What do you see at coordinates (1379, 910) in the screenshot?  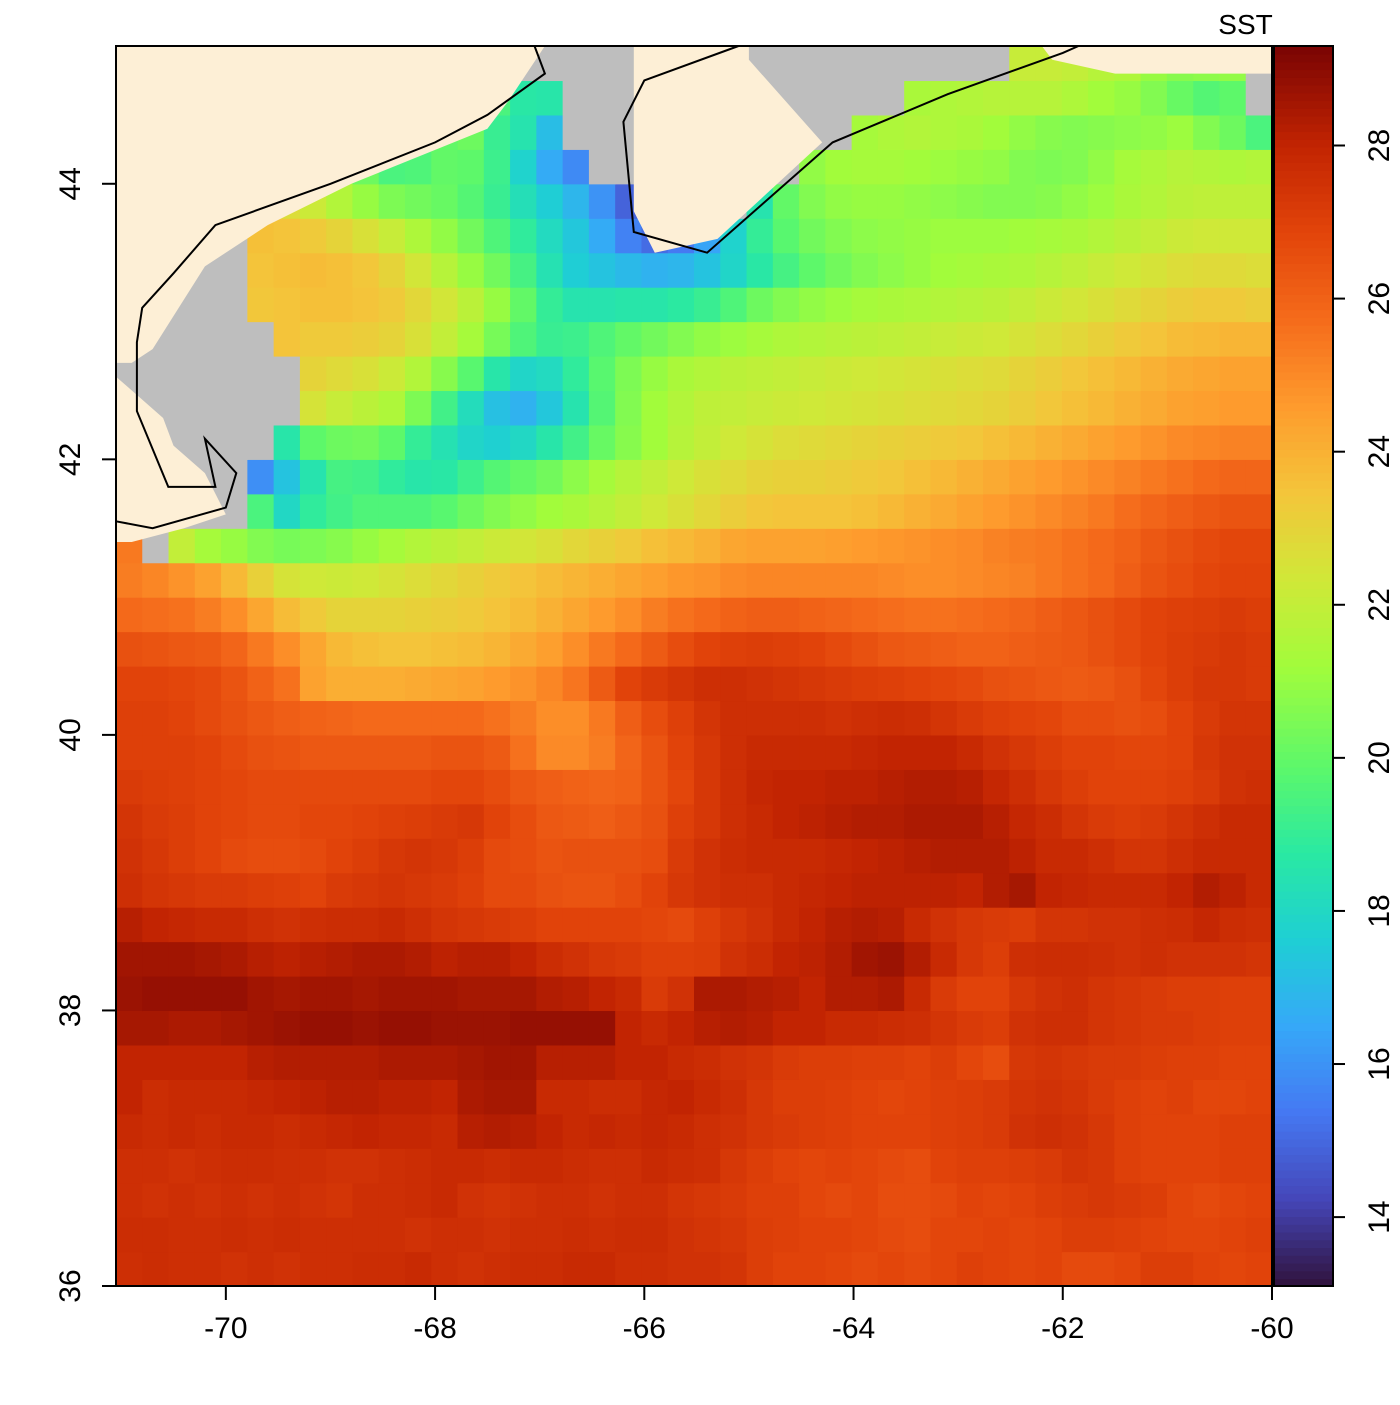 I see `colorbar-tick-label: 18` at bounding box center [1379, 910].